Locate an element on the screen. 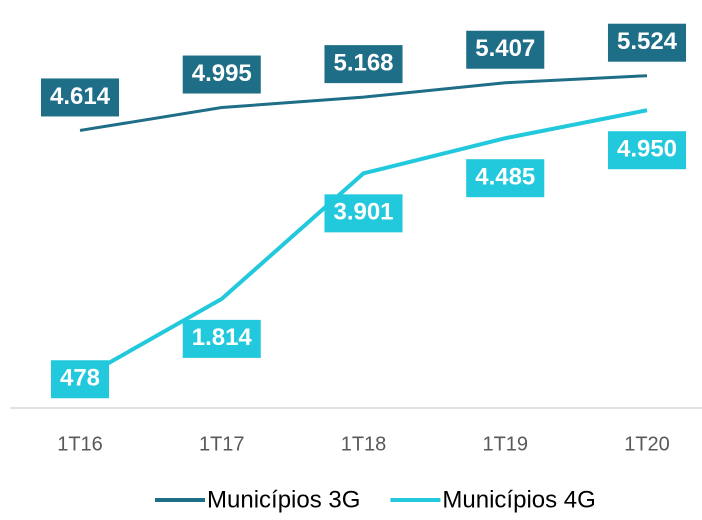 This screenshot has height=520, width=702. x-tick-label: 1T17 is located at coordinates (222, 444).